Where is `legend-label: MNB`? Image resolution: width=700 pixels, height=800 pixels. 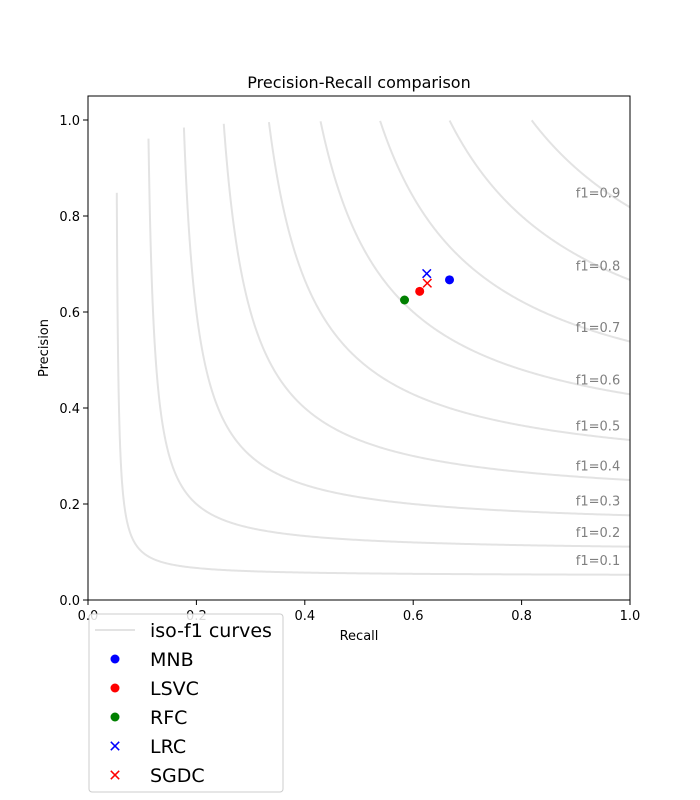 legend-label: MNB is located at coordinates (172, 660).